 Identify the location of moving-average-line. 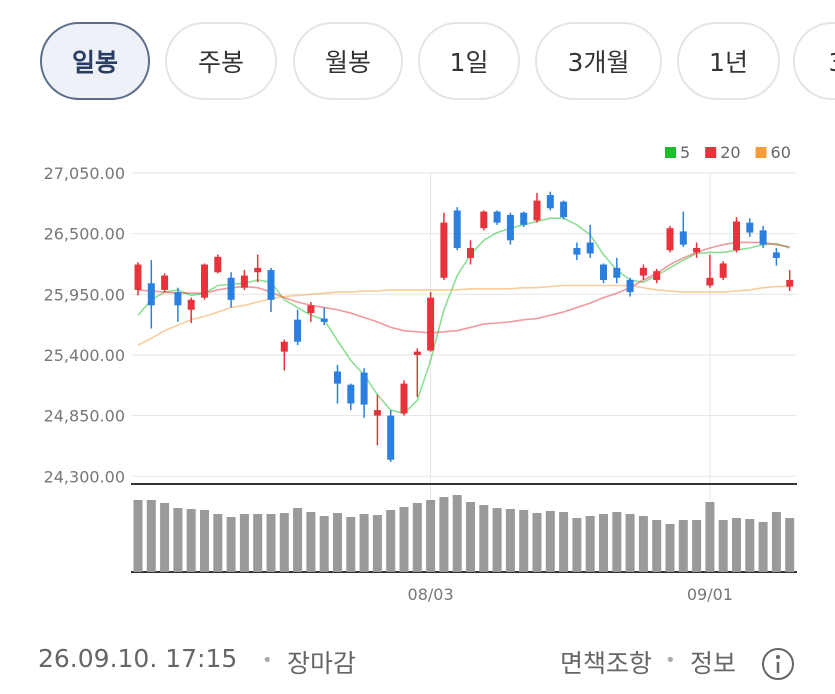
(463, 315).